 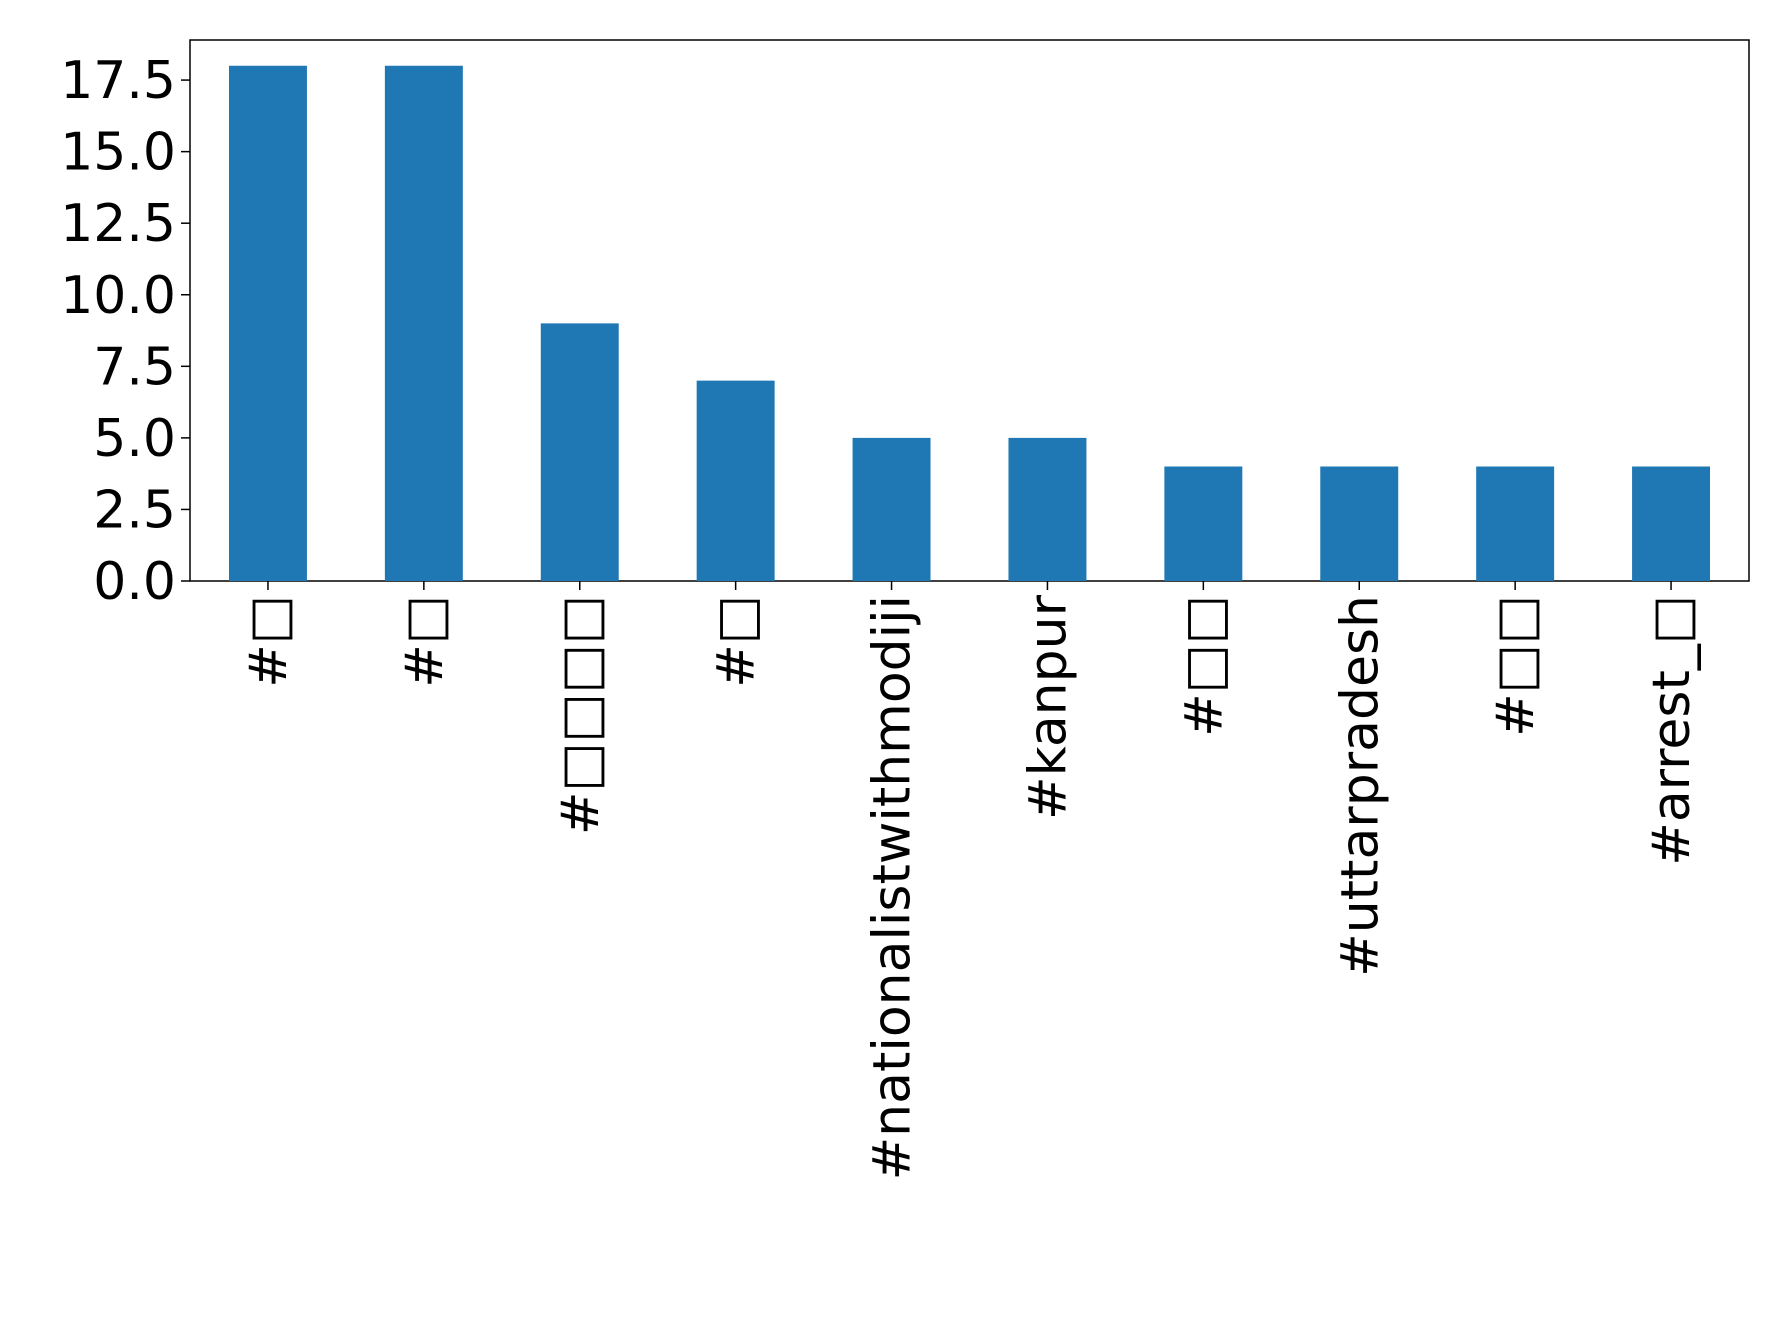 What do you see at coordinates (1048, 707) in the screenshot?
I see `x-tick-label: #kanpur` at bounding box center [1048, 707].